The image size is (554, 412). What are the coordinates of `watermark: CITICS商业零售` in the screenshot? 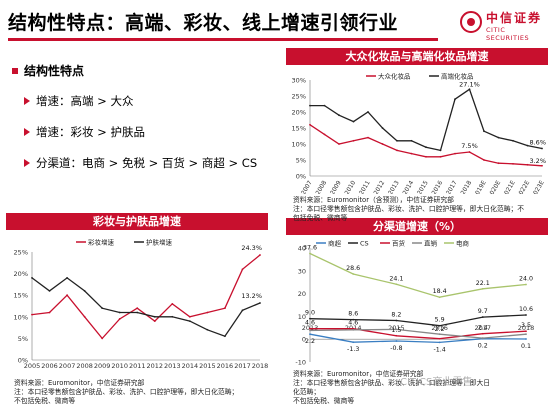 It's located at (436, 382).